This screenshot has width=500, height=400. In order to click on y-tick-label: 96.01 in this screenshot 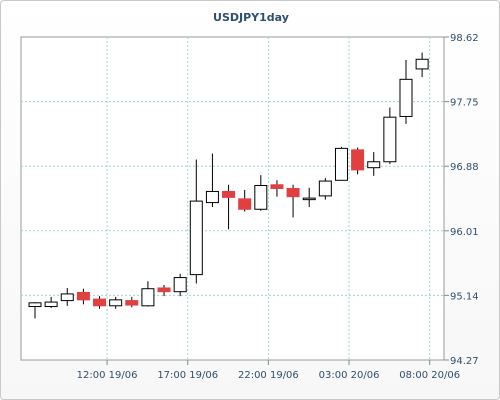, I will do `click(464, 232)`.